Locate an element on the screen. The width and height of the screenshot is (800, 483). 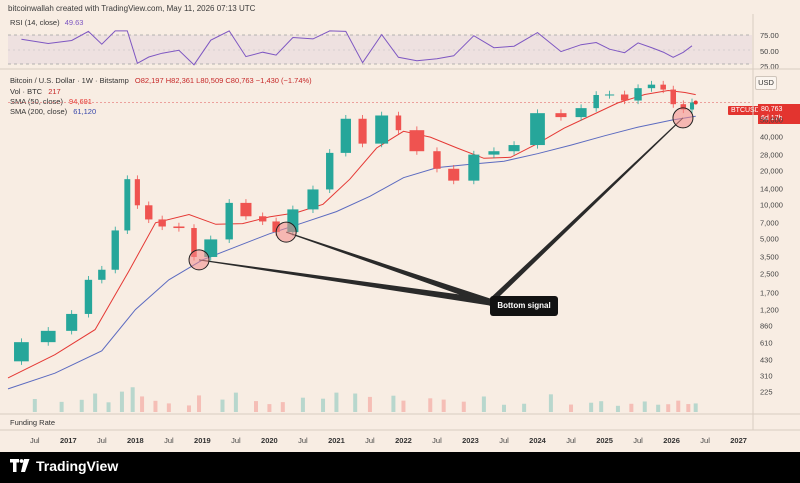
price-tick-label: 56,000 is located at coordinates (771, 120).